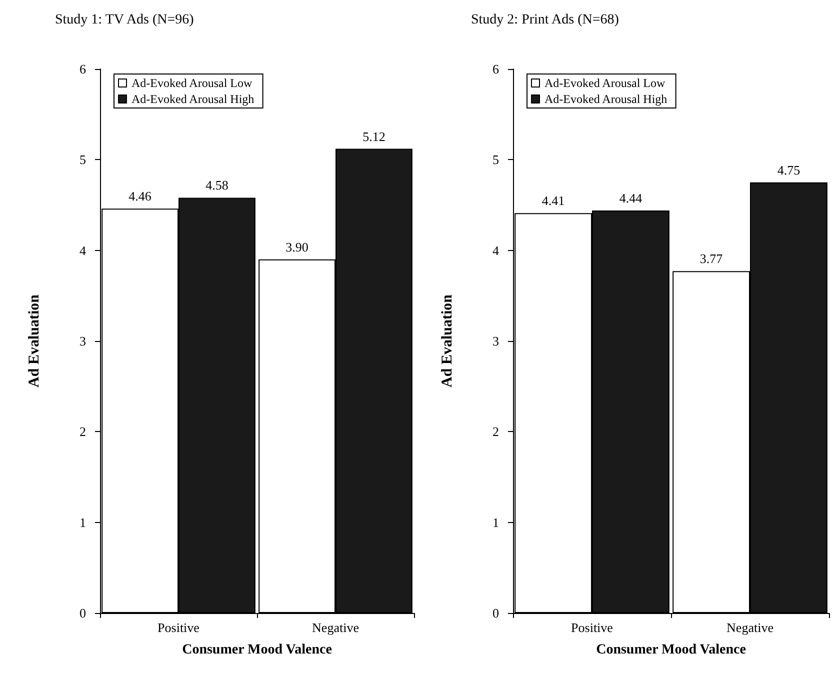 The image size is (833, 676). I want to click on data-label: 4.41, so click(553, 200).